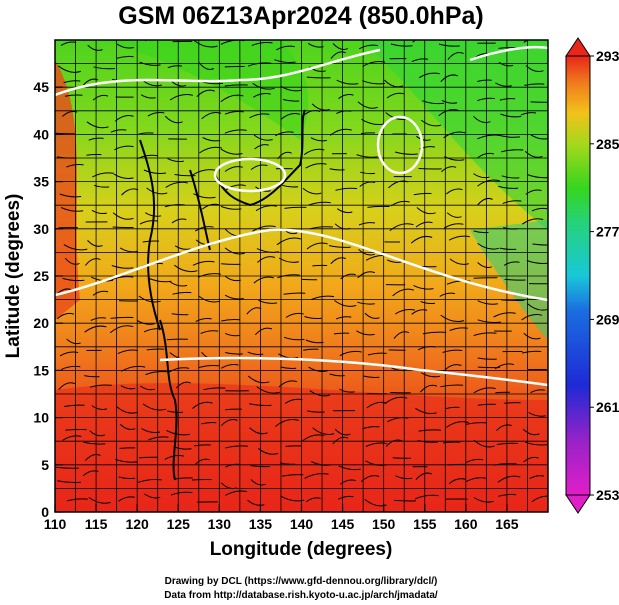  What do you see at coordinates (384, 524) in the screenshot?
I see `x-tick-label: 150` at bounding box center [384, 524].